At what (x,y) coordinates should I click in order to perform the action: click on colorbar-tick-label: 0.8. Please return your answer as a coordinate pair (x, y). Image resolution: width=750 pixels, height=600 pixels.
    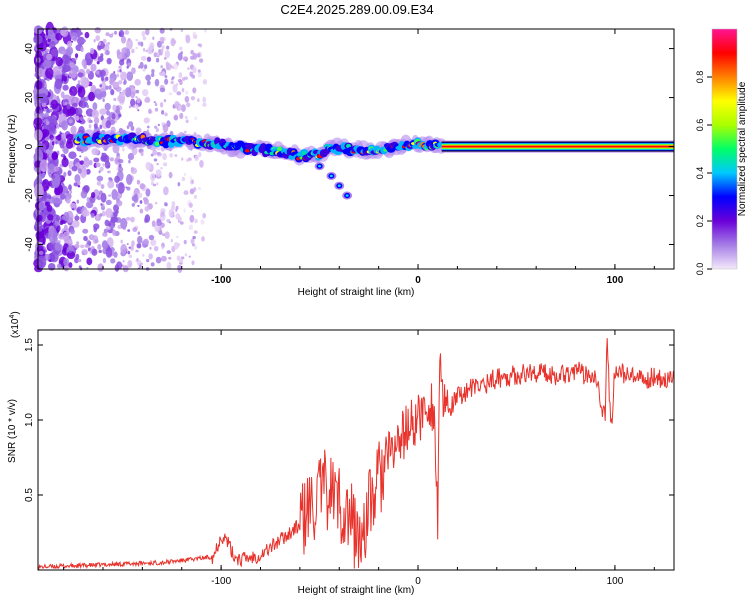
    Looking at the image, I should click on (700, 77).